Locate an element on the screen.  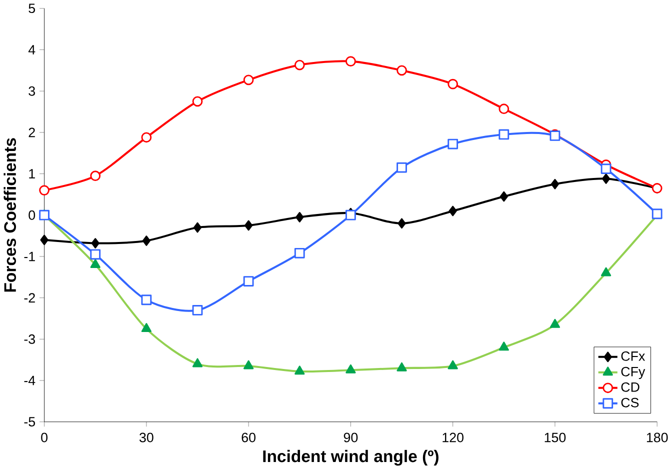
x-tick-label: 180 is located at coordinates (657, 437).